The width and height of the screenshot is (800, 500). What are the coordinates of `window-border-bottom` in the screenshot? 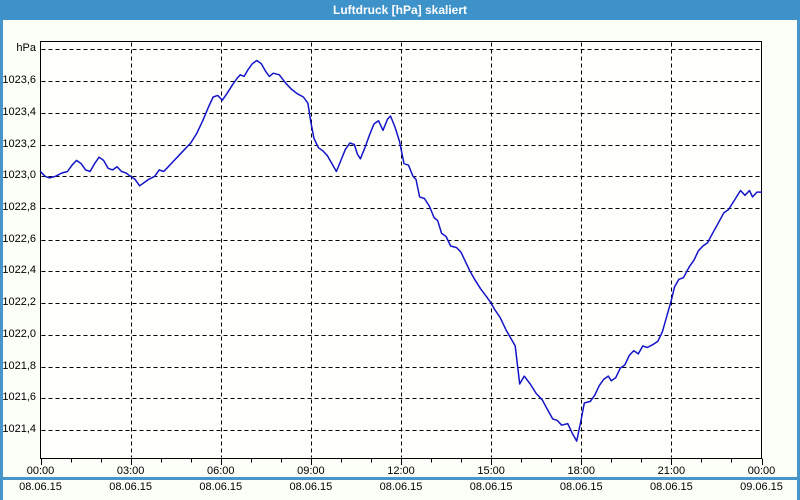 It's located at (400, 478).